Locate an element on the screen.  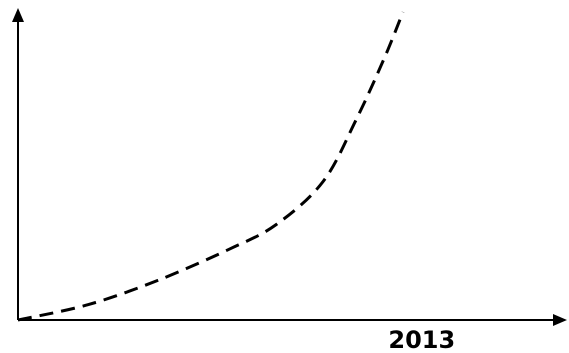
x-tick-labels: 2013 is located at coordinates (421, 339).